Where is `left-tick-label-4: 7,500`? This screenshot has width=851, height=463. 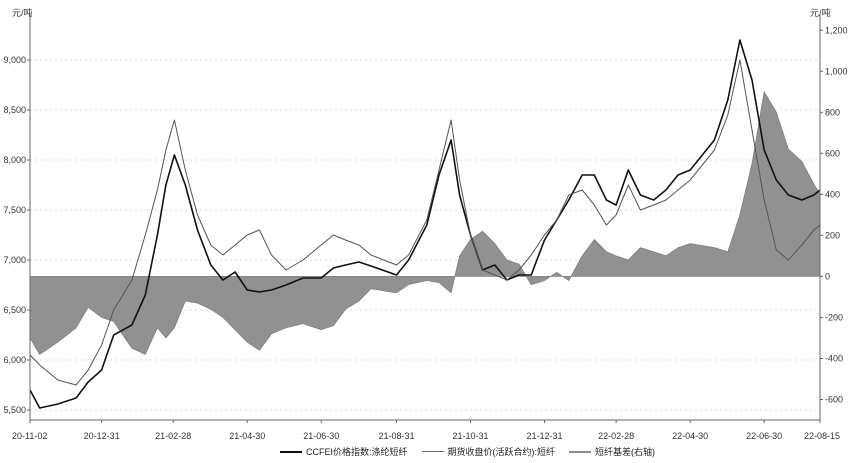
left-tick-label-4: 7,500 is located at coordinates (14, 210).